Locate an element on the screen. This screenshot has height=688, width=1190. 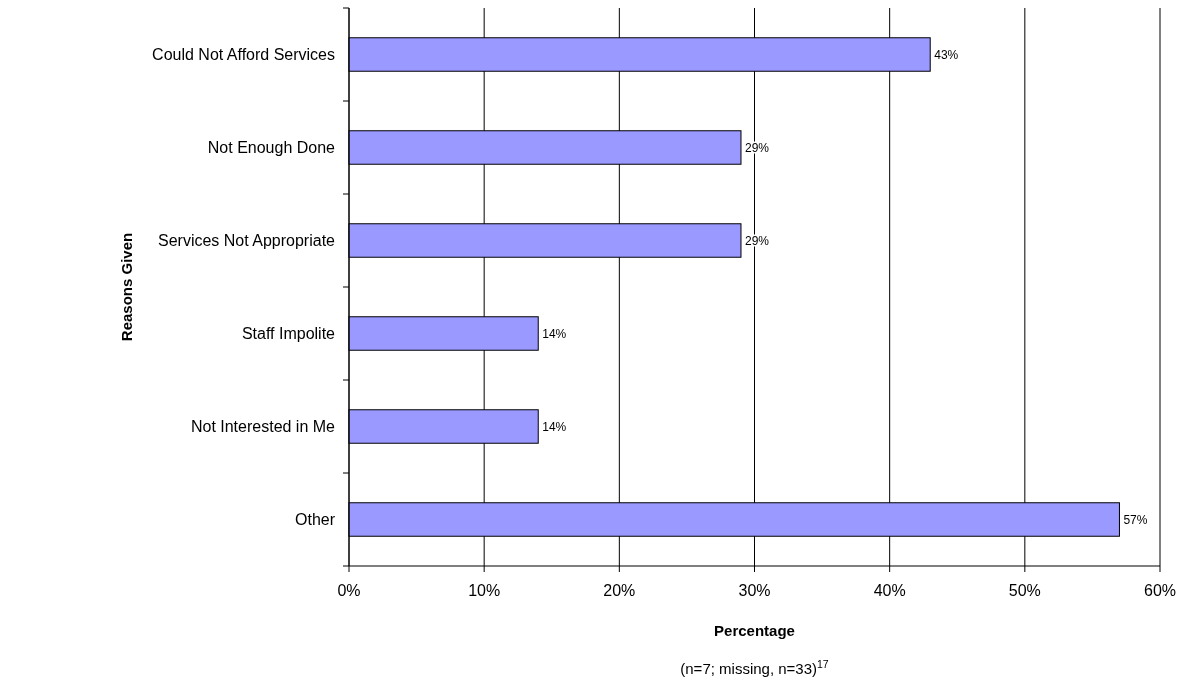
x-tick-label: 20% is located at coordinates (619, 590).